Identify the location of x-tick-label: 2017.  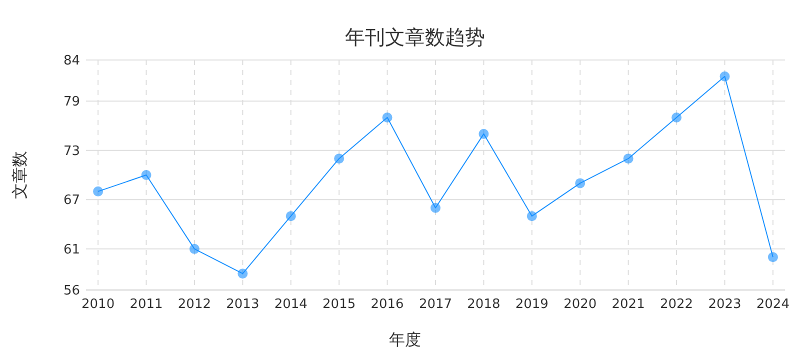
(435, 304).